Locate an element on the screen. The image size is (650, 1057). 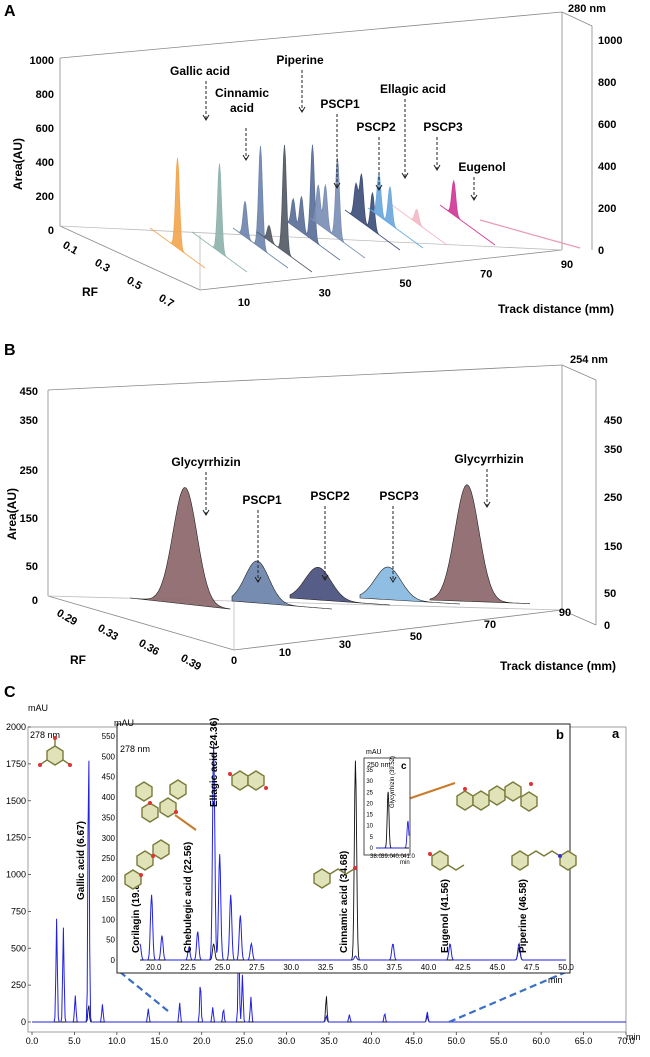
x-tick-label: 22.5 is located at coordinates (188, 967).